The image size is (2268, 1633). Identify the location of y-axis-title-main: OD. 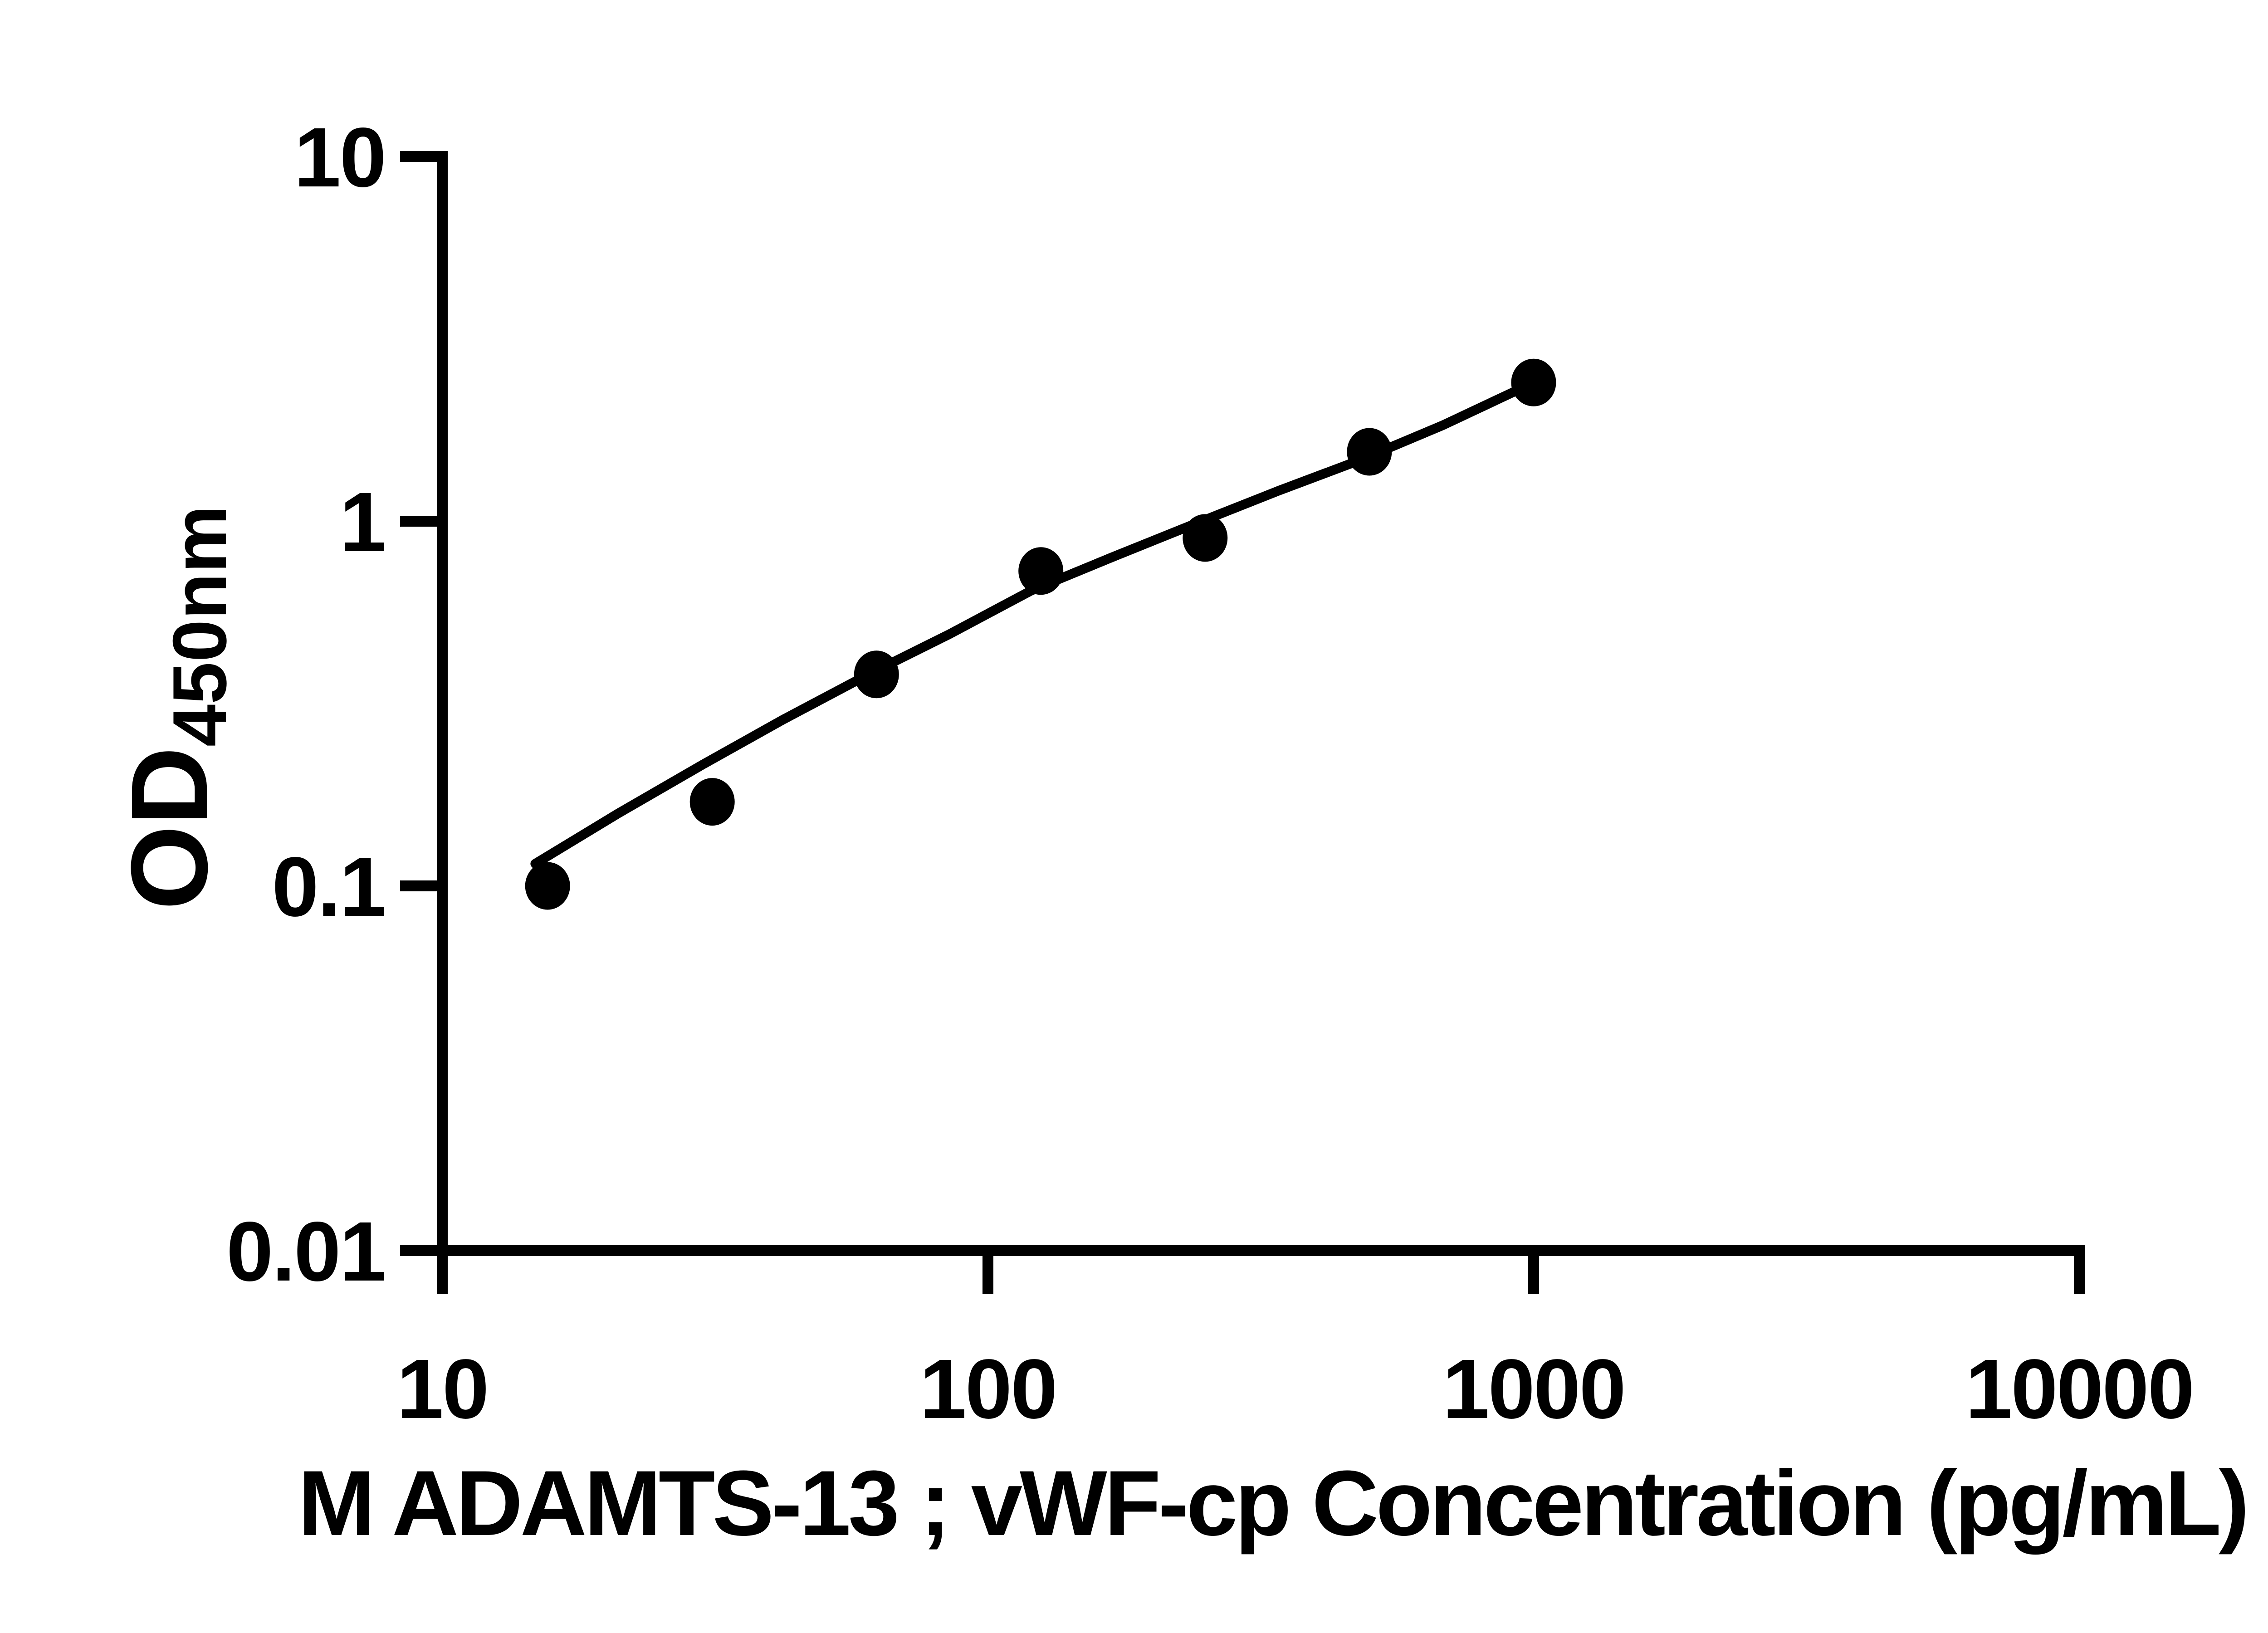
(169, 828).